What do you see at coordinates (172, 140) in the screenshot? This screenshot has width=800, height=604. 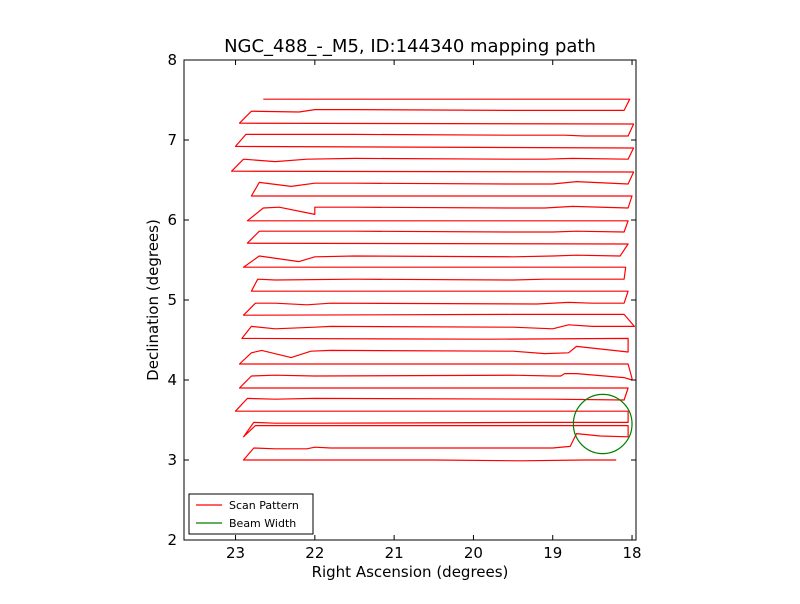 I see `y-tick-label: 7` at bounding box center [172, 140].